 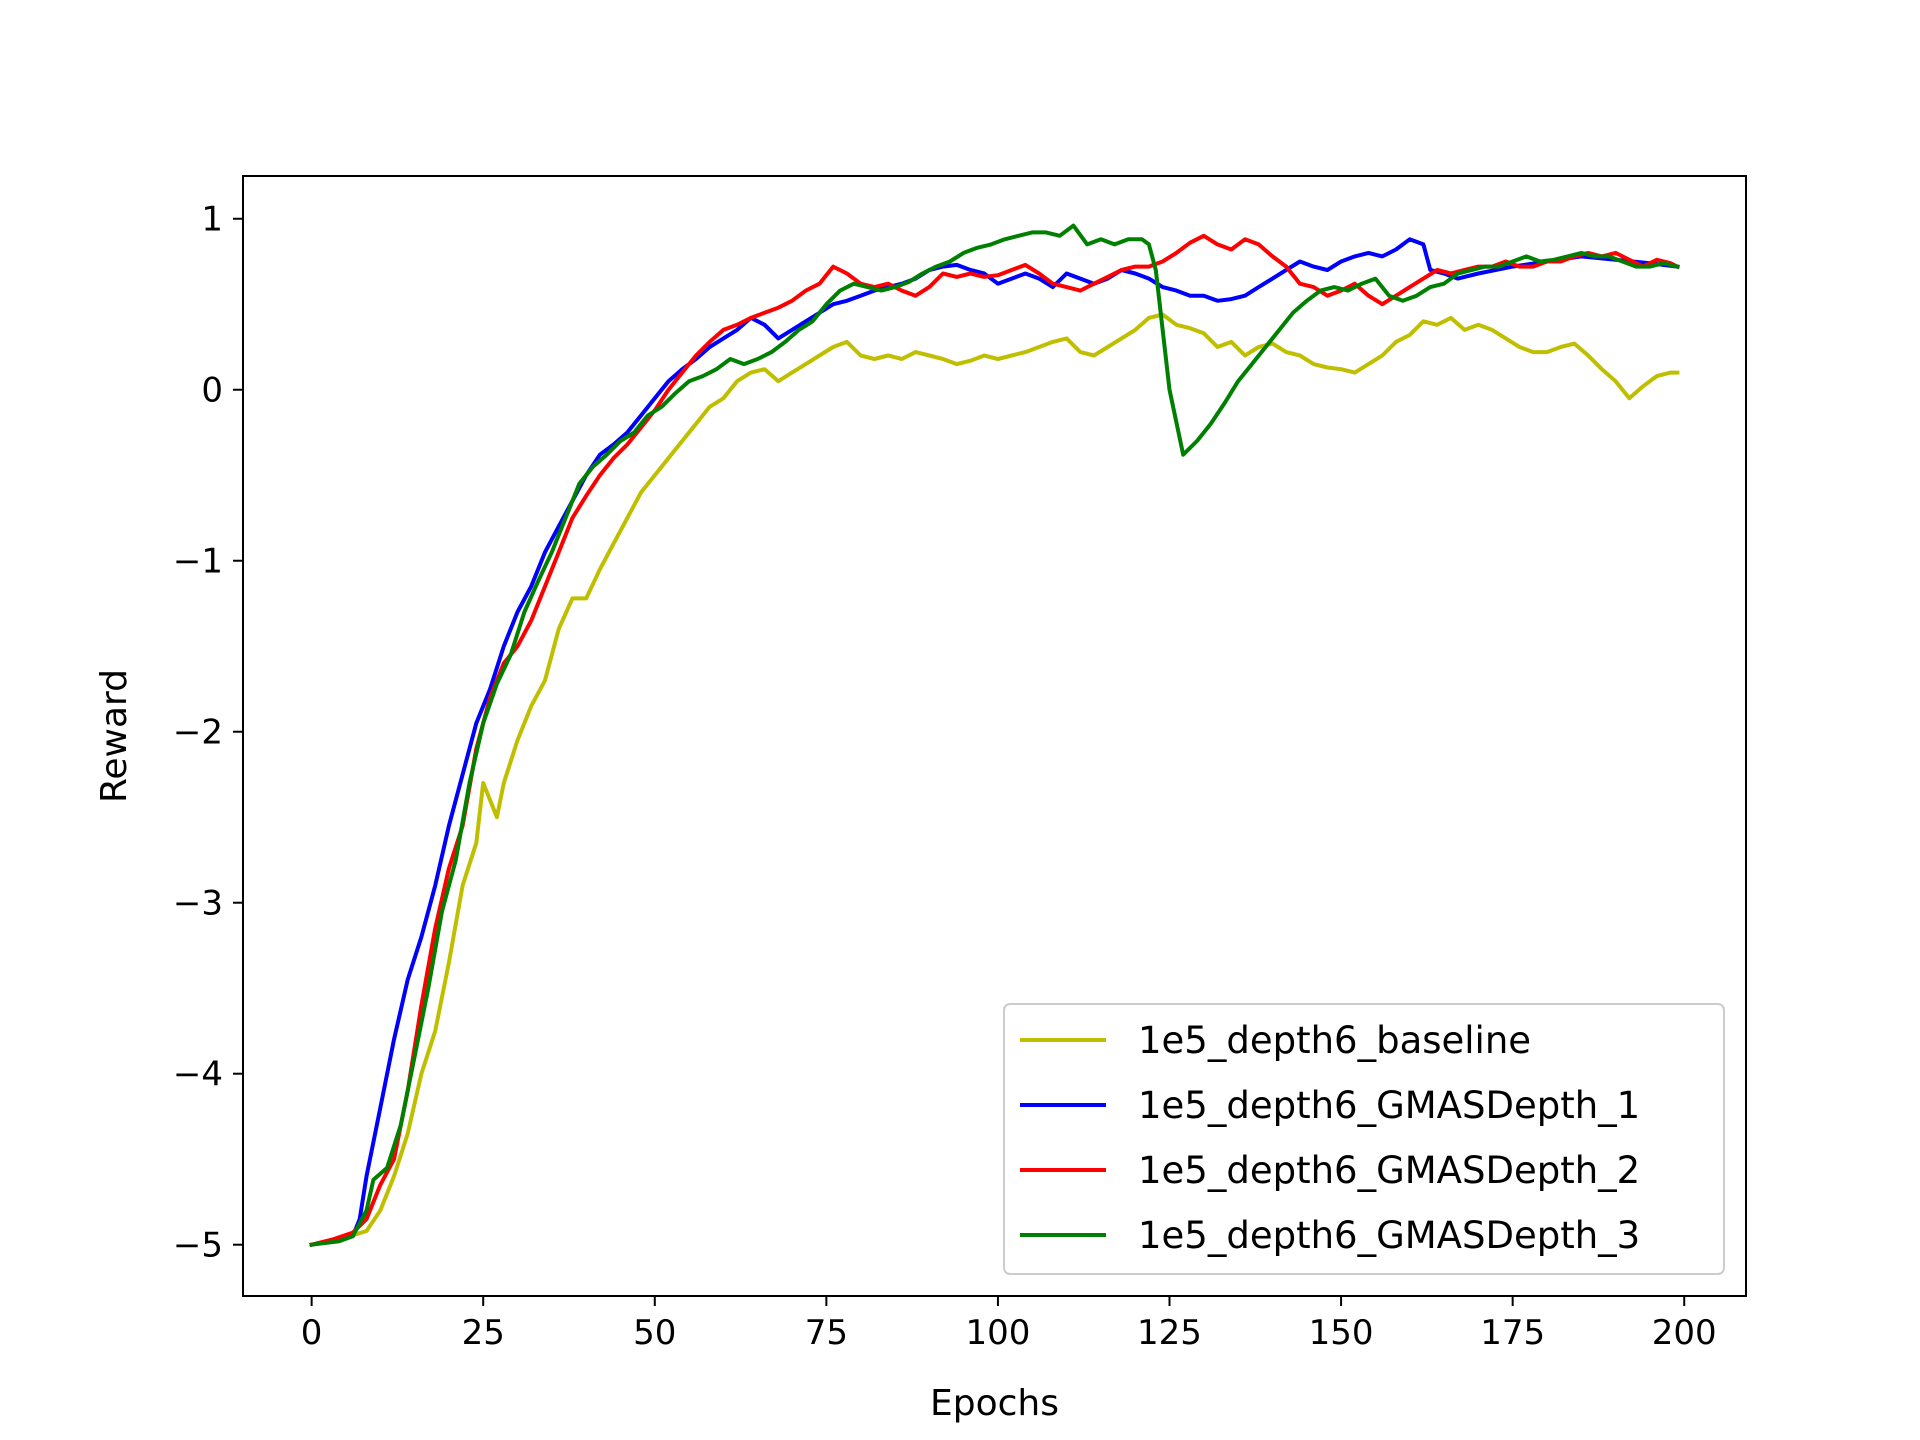 I want to click on legend-label-1: 1e5_depth6_baseline, so click(x=1334, y=1040).